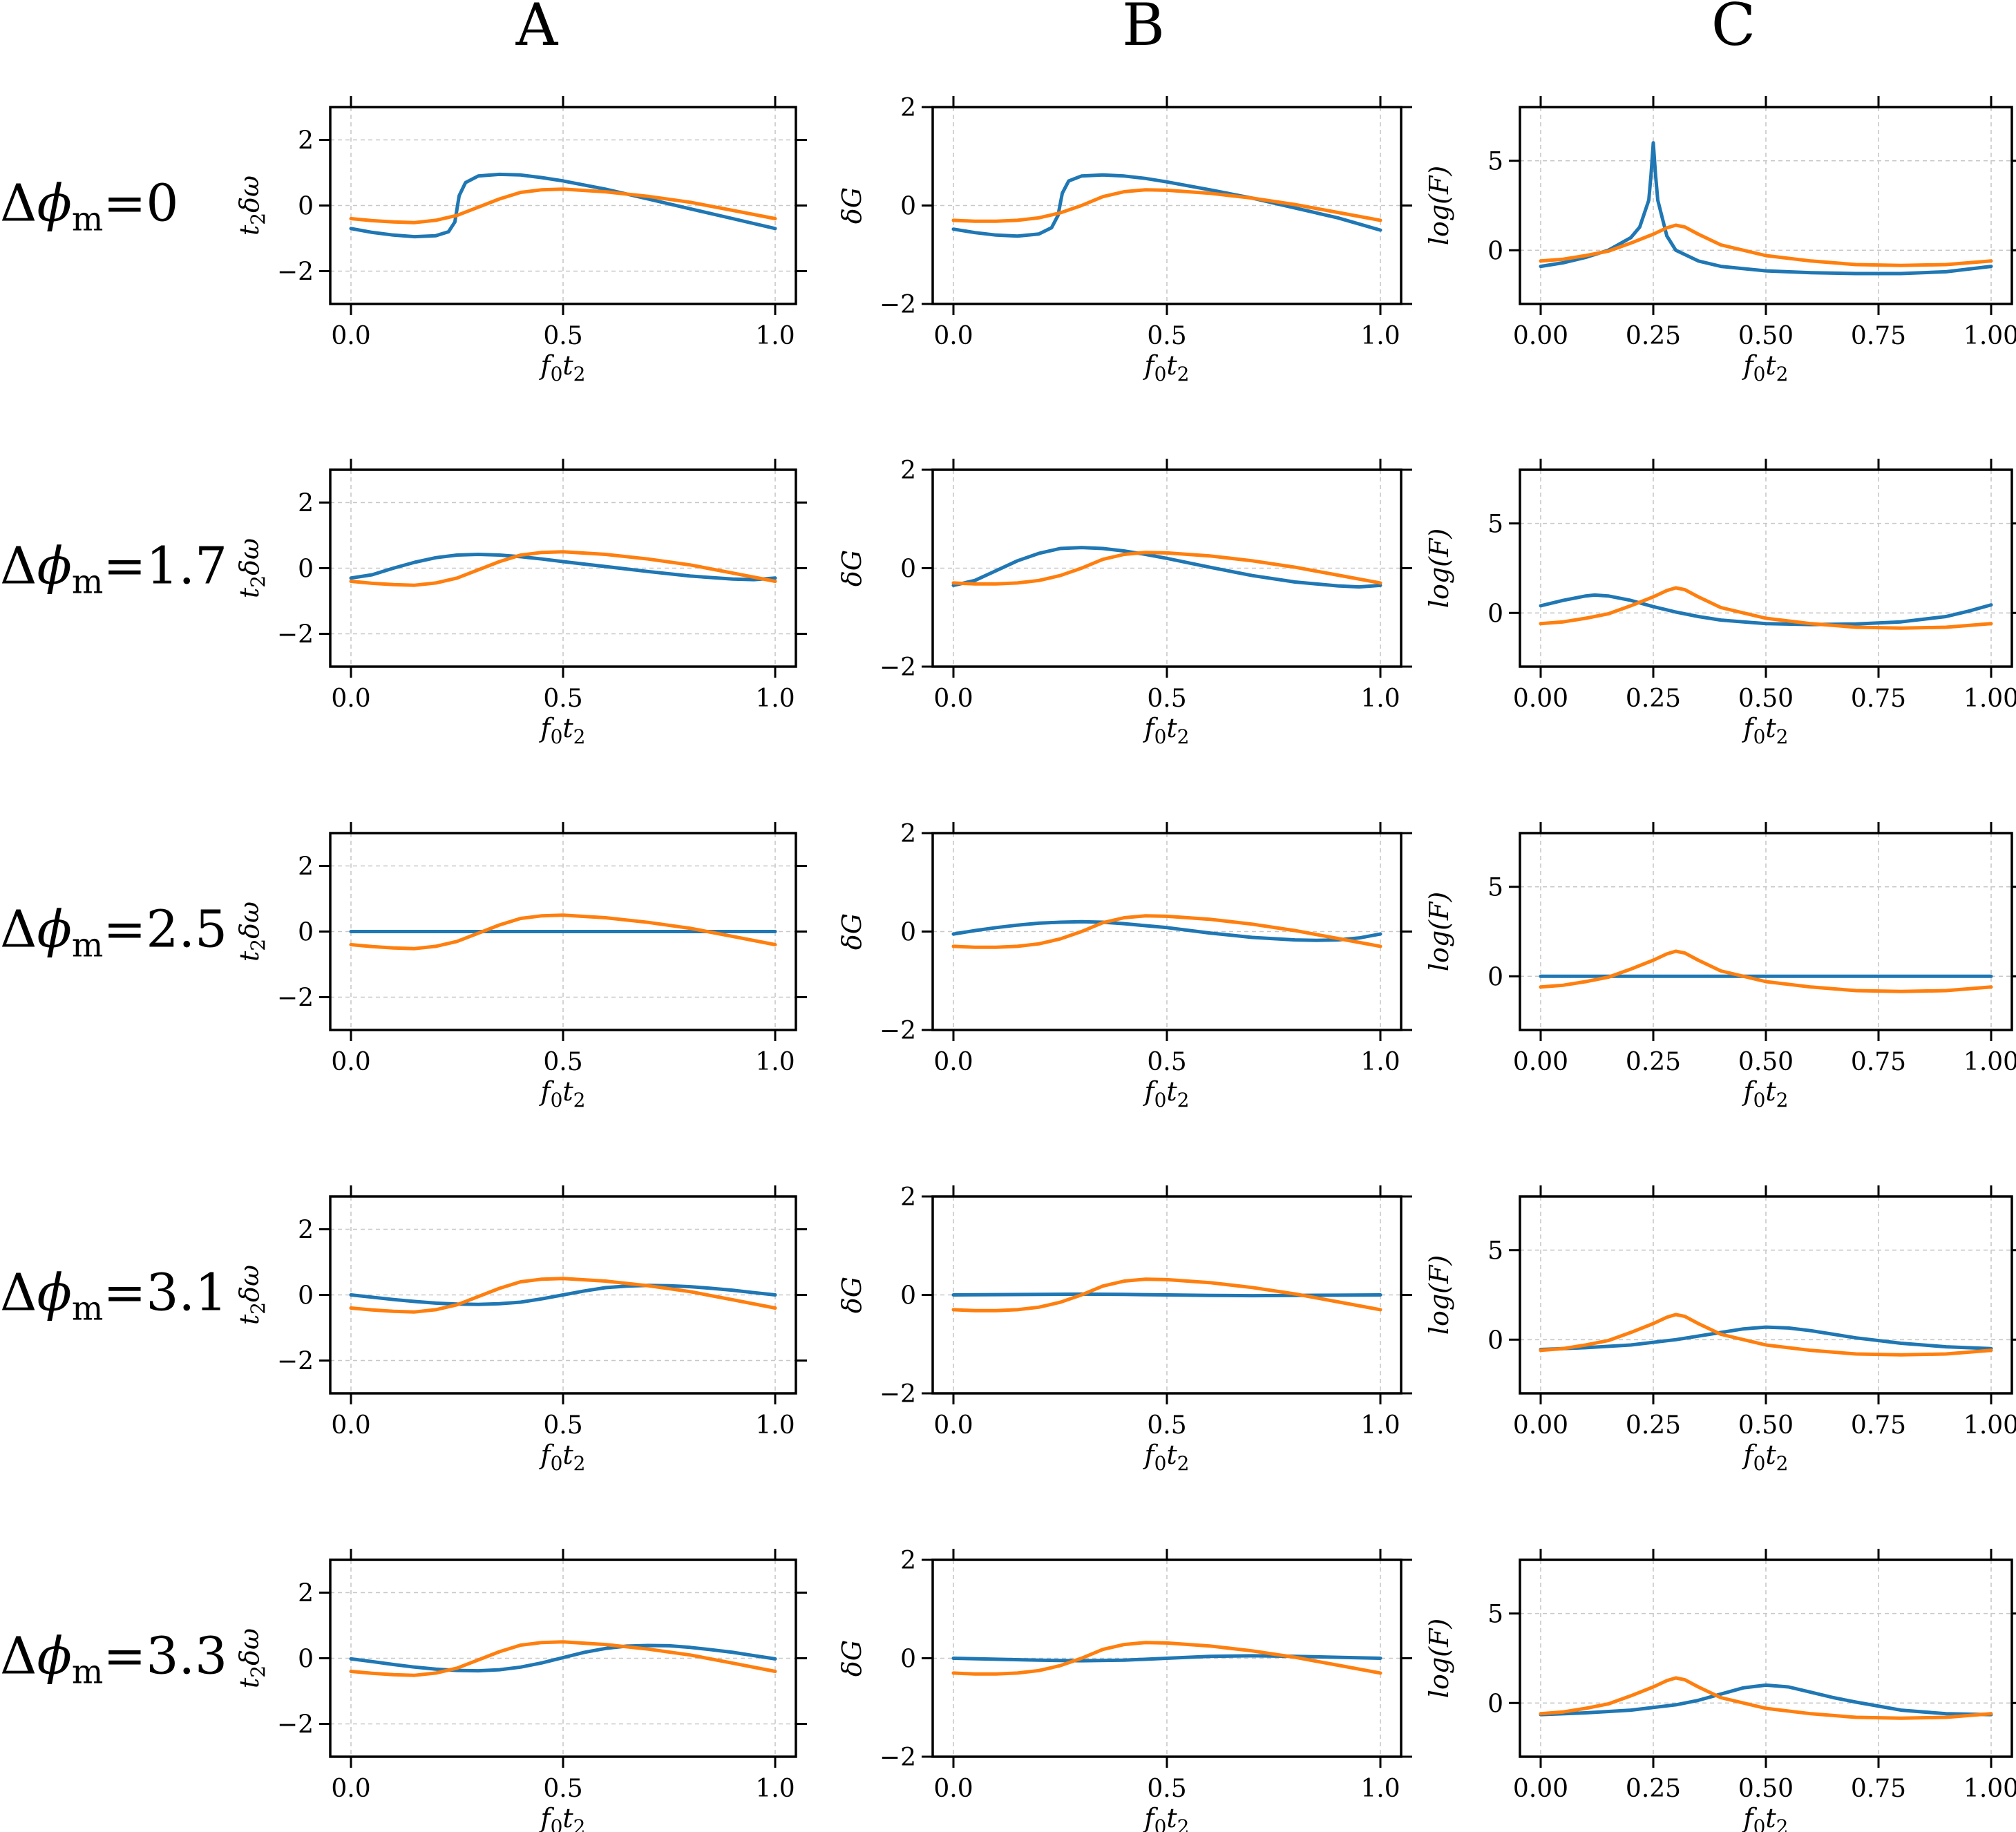 This screenshot has width=2016, height=1832. What do you see at coordinates (1124, 1690) in the screenshot?
I see `panel-b-row-5: 0.0 0.5 1.0 −2 0 2 f0t2 δG` at bounding box center [1124, 1690].